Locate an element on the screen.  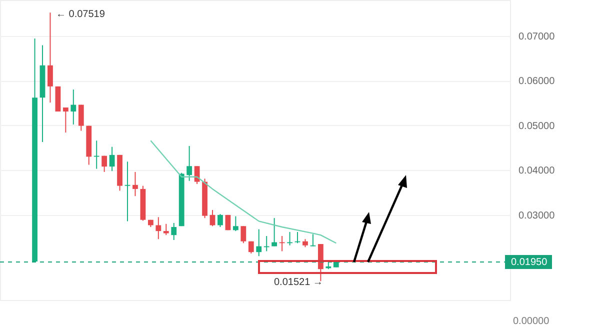
y-tick-label: 0.05000 is located at coordinates (537, 126).